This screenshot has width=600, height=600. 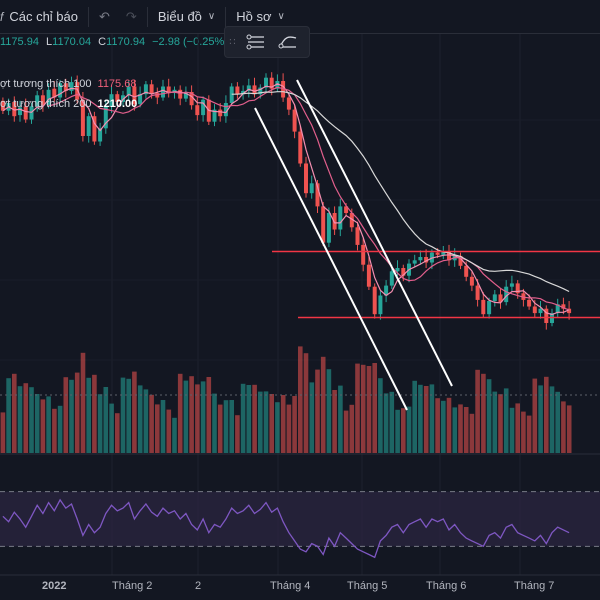 I want to click on x-tick-label: 2, so click(x=198, y=586).